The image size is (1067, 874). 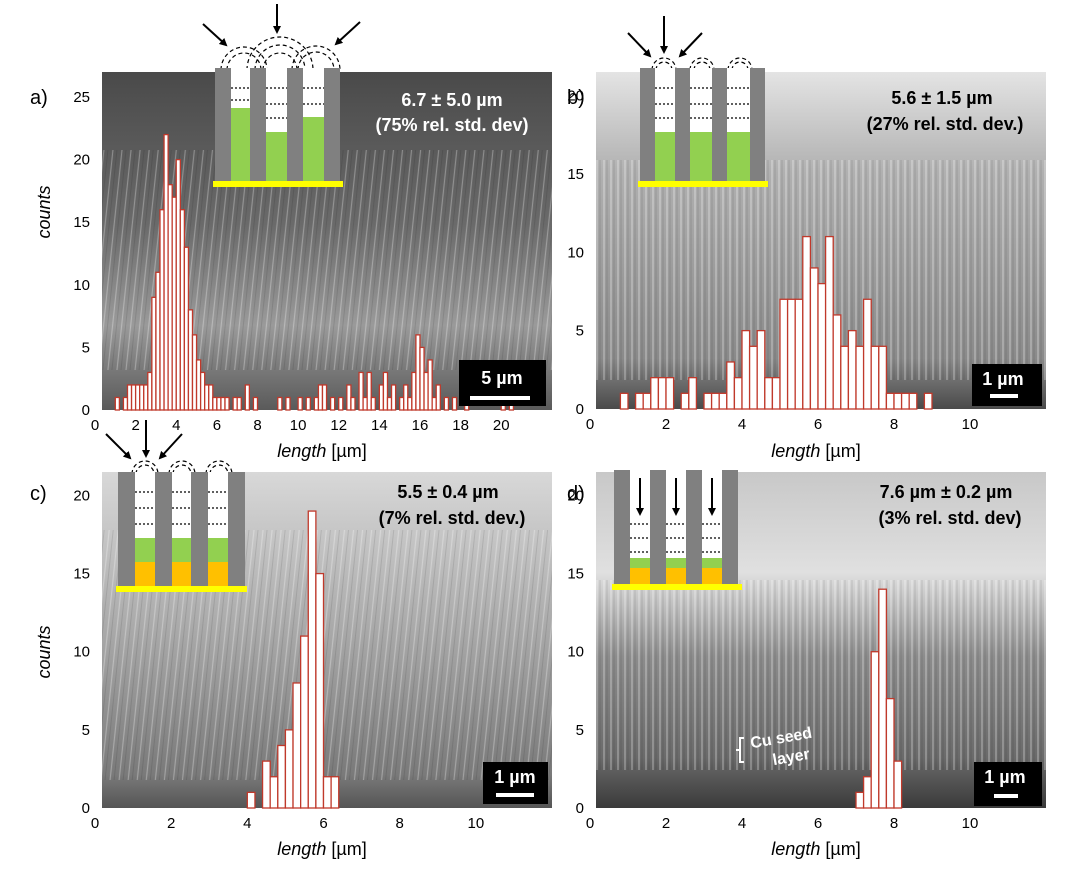 I want to click on schematic-a, so click(x=281, y=95).